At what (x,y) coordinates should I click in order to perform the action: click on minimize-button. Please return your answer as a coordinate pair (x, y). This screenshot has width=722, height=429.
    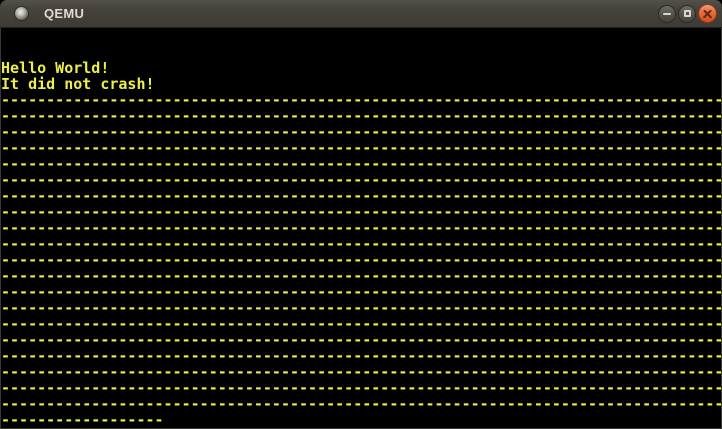
    Looking at the image, I should click on (667, 13).